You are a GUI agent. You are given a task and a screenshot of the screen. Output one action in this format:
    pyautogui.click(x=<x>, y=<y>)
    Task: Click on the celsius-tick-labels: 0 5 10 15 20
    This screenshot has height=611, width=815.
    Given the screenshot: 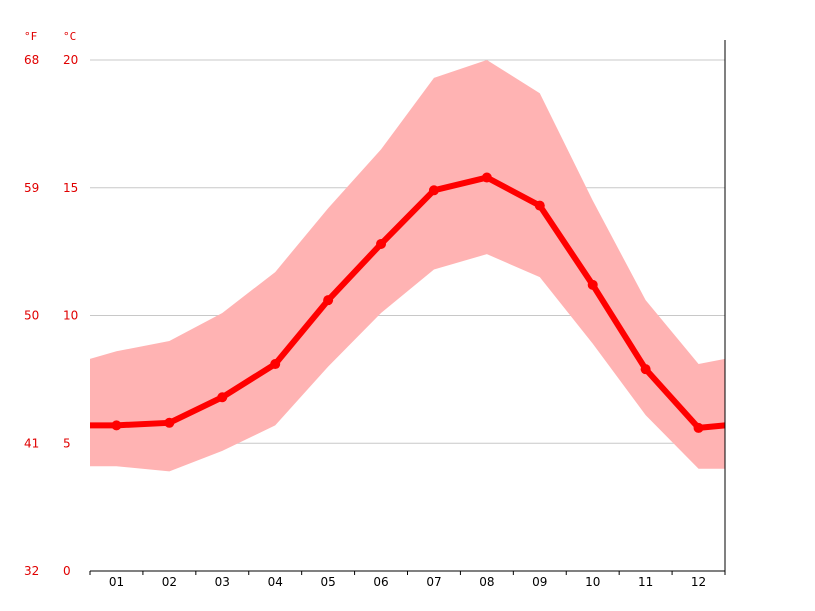 What is the action you would take?
    pyautogui.click(x=70, y=315)
    